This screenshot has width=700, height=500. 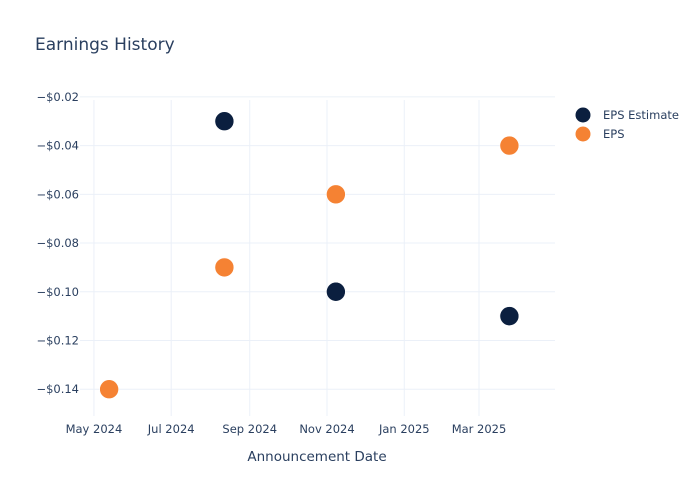 I want to click on x-tick-label: Nov 2024, so click(x=326, y=429).